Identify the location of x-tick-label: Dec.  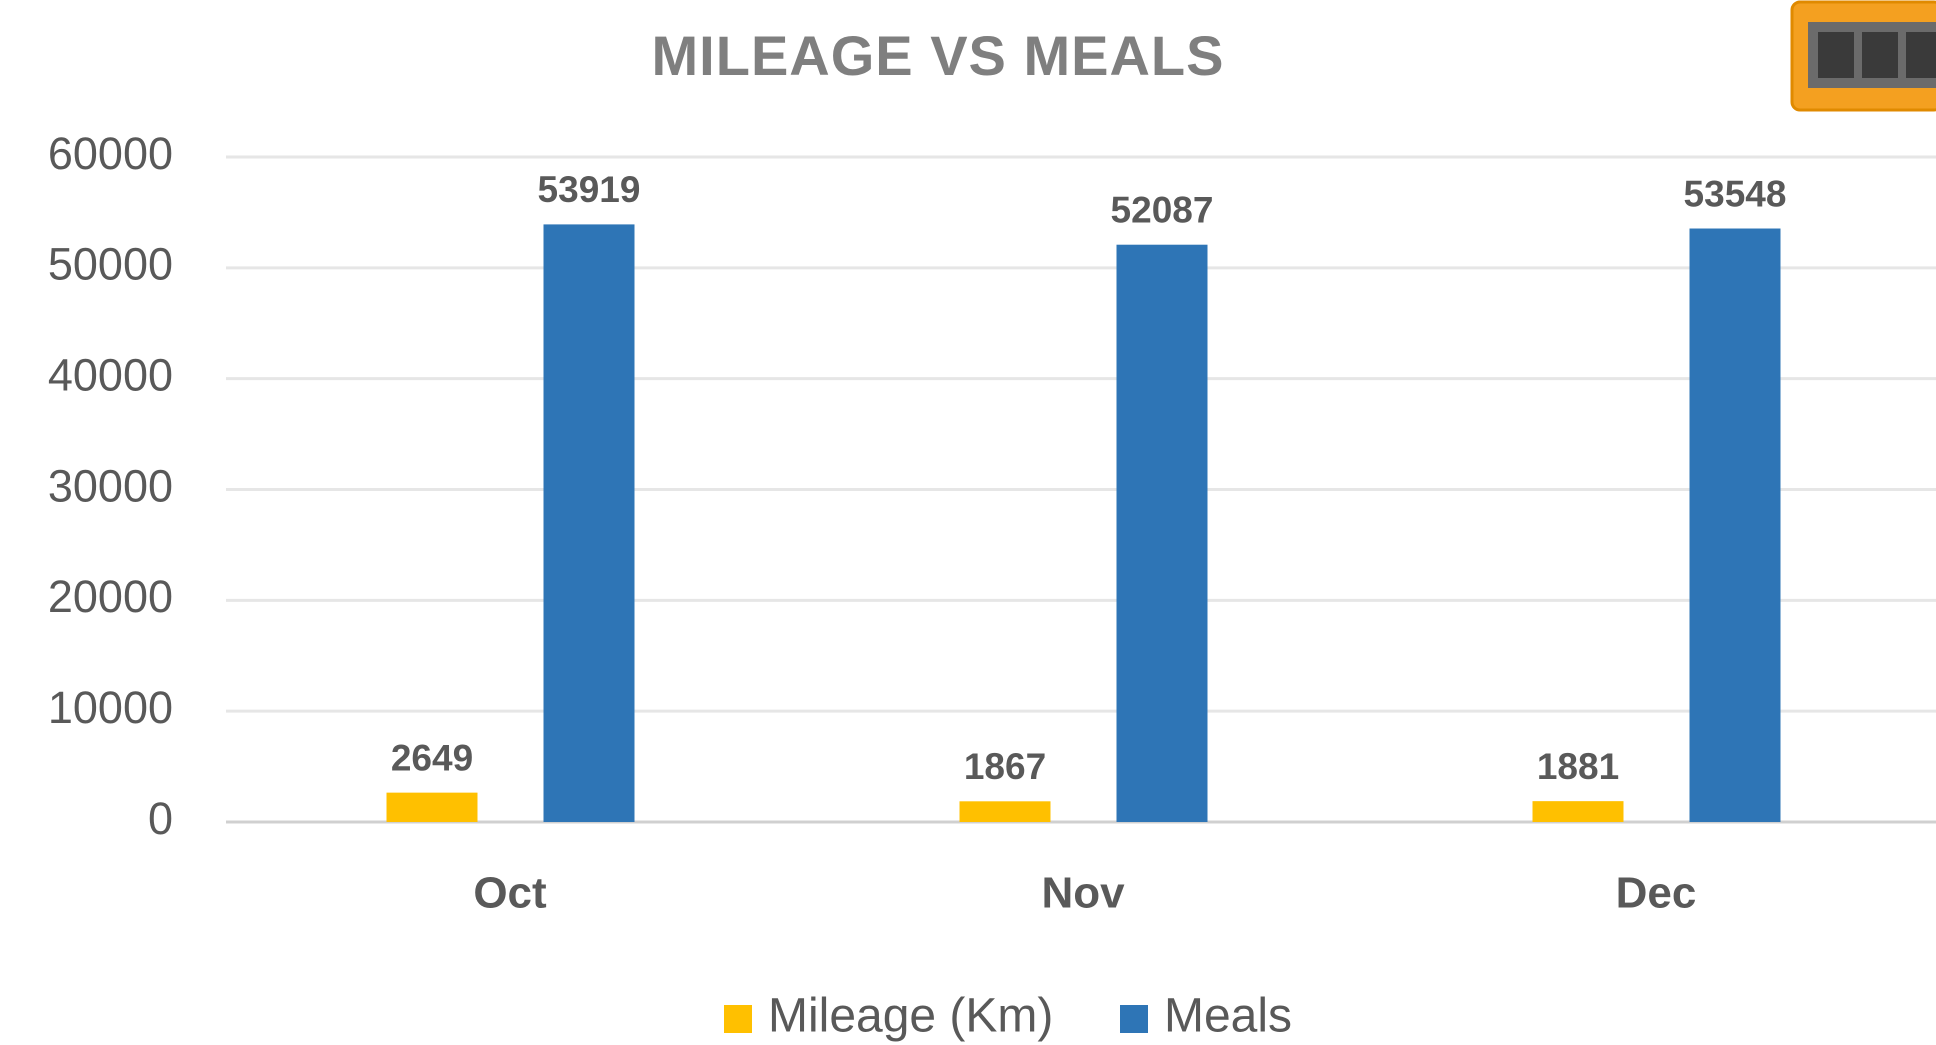
(1656, 893).